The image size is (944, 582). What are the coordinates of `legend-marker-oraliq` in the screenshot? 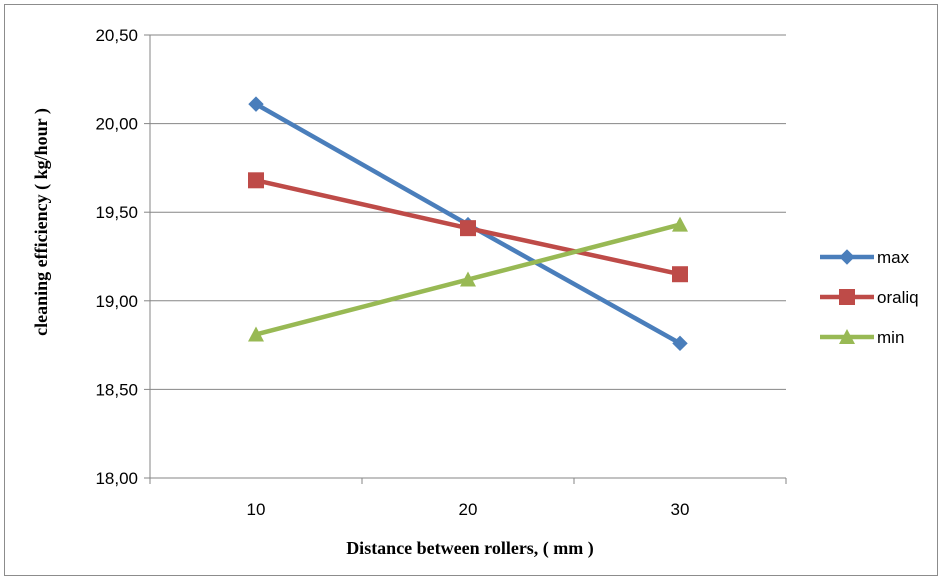 It's located at (847, 297).